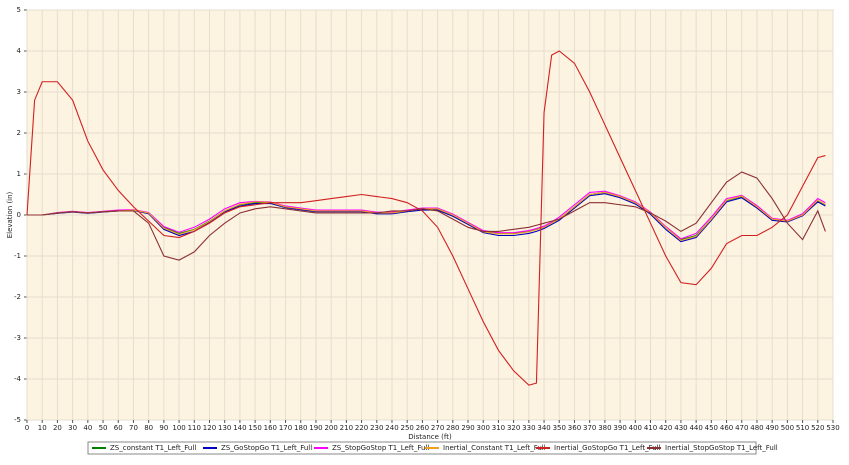  I want to click on x-tick-label: 360, so click(574, 428).